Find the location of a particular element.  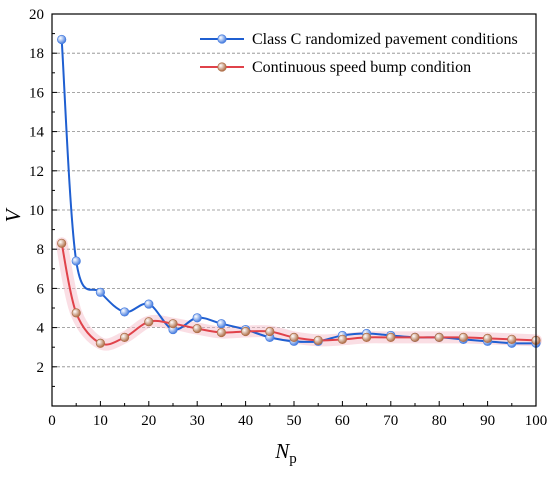

x-tick-label-70: 70 is located at coordinates (390, 421).